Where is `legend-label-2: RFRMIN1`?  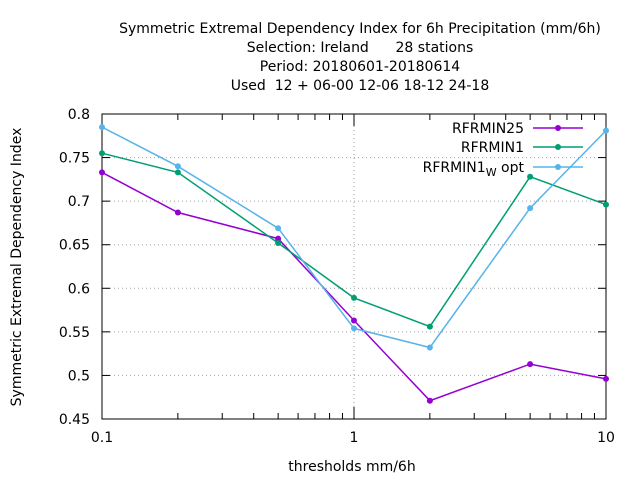
legend-label-2: RFRMIN1 is located at coordinates (492, 148).